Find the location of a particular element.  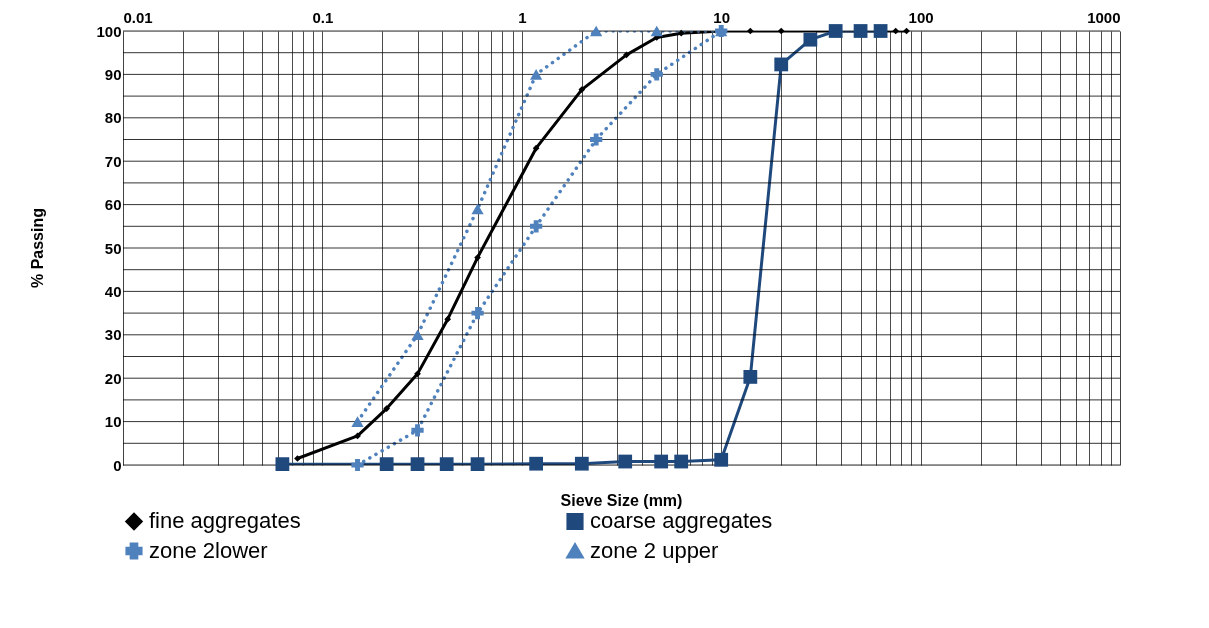

x-tick-label: 0.01 is located at coordinates (138, 17).